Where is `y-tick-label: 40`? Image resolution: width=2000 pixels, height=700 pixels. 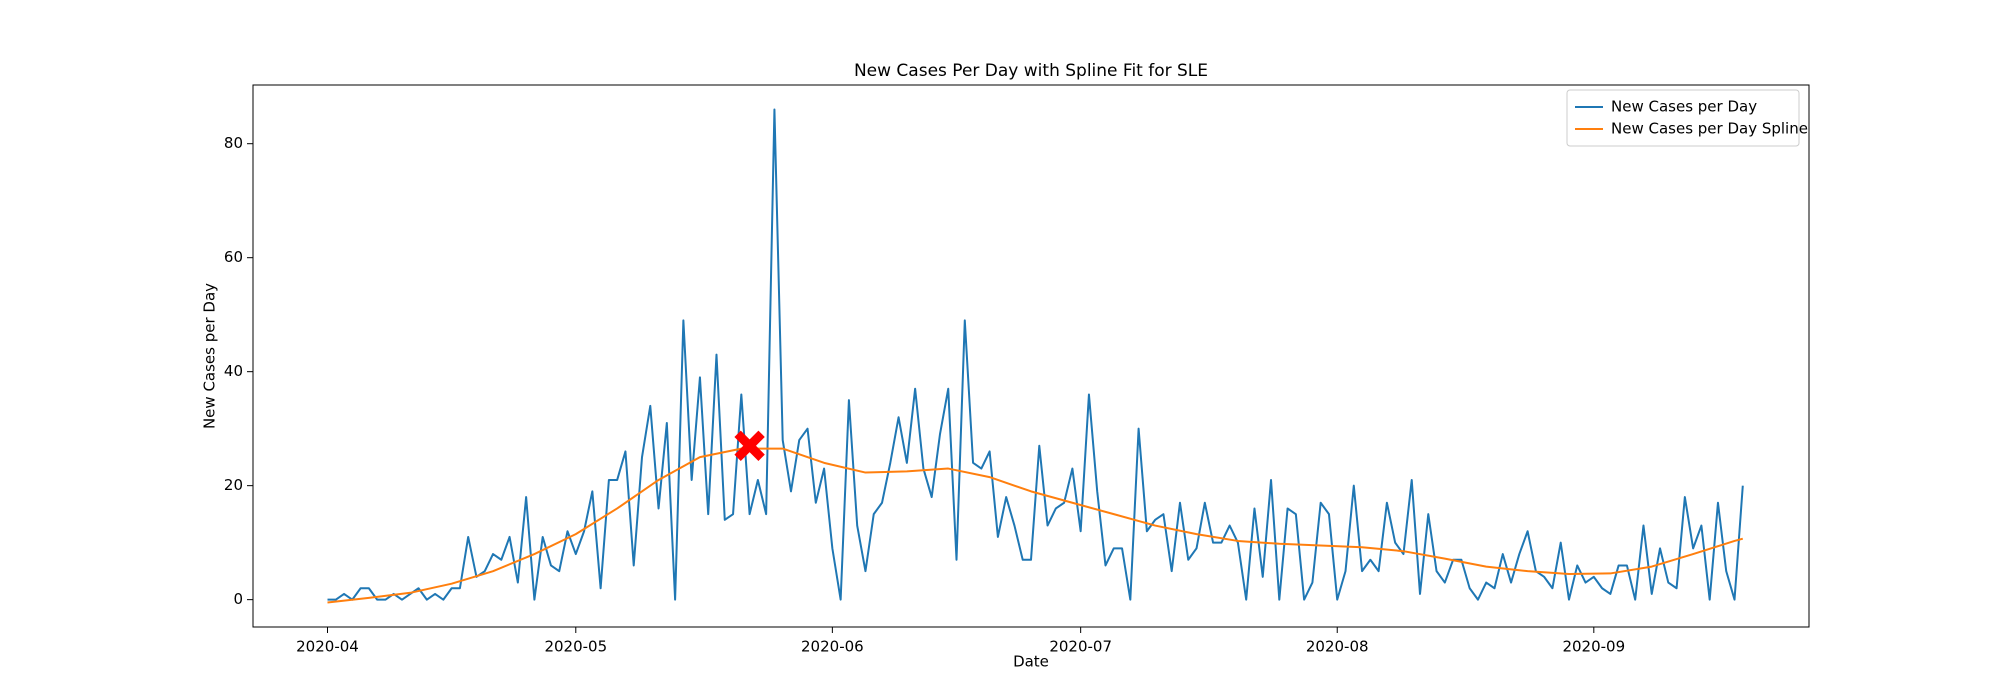 y-tick-label: 40 is located at coordinates (233, 371).